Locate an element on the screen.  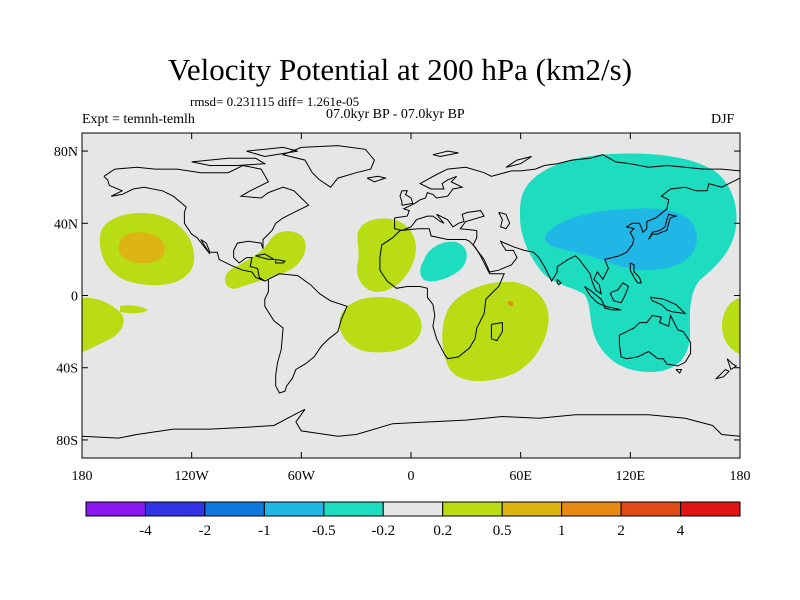
lat-tick-label: 40N is located at coordinates (66, 224).